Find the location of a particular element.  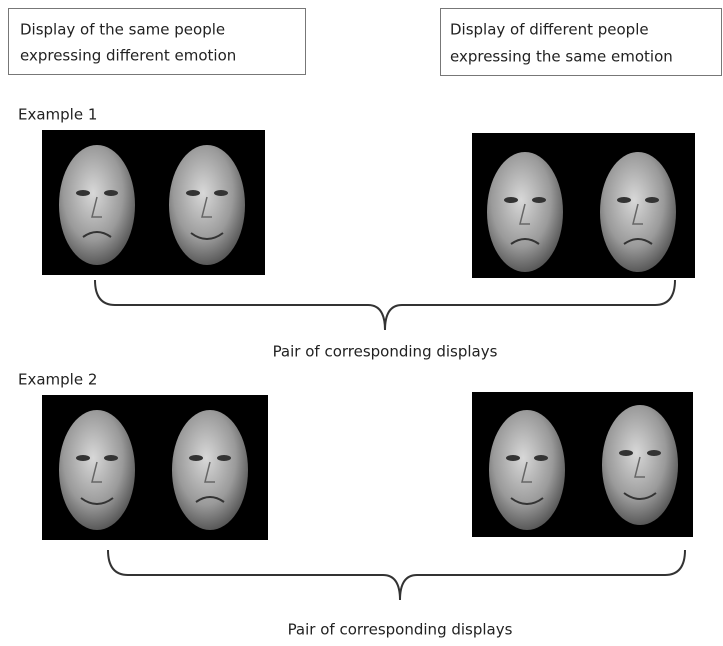

header-line: expressing different emotion is located at coordinates (128, 56).